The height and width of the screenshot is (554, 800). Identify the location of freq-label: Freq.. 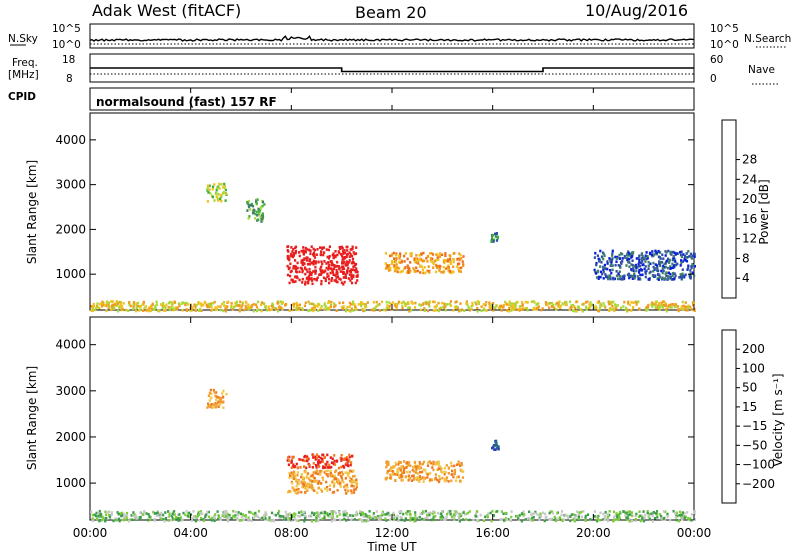
(25, 63).